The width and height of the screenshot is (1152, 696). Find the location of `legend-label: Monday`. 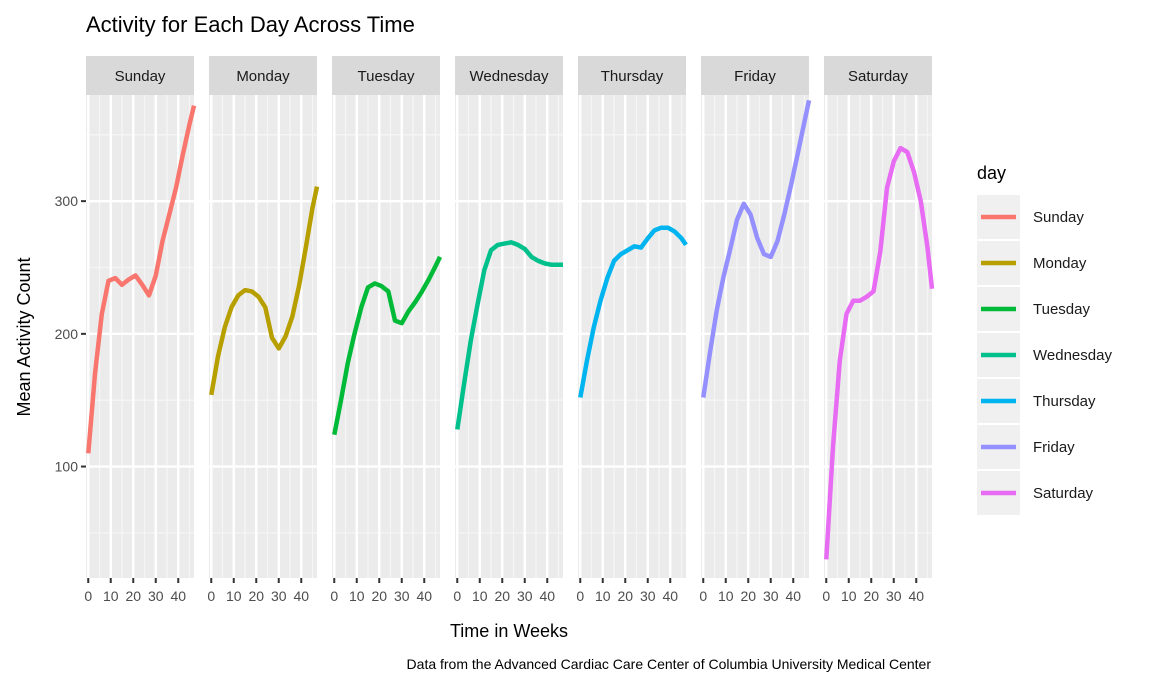

legend-label: Monday is located at coordinates (1060, 263).